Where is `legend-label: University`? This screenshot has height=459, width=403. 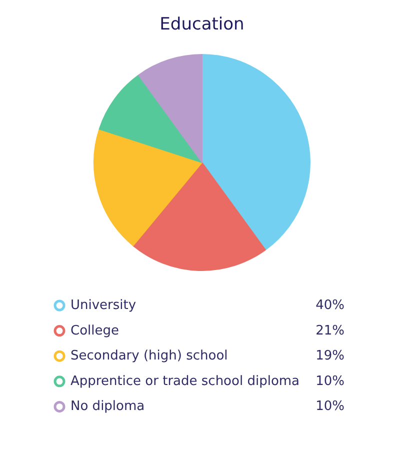
legend-label: University is located at coordinates (103, 305).